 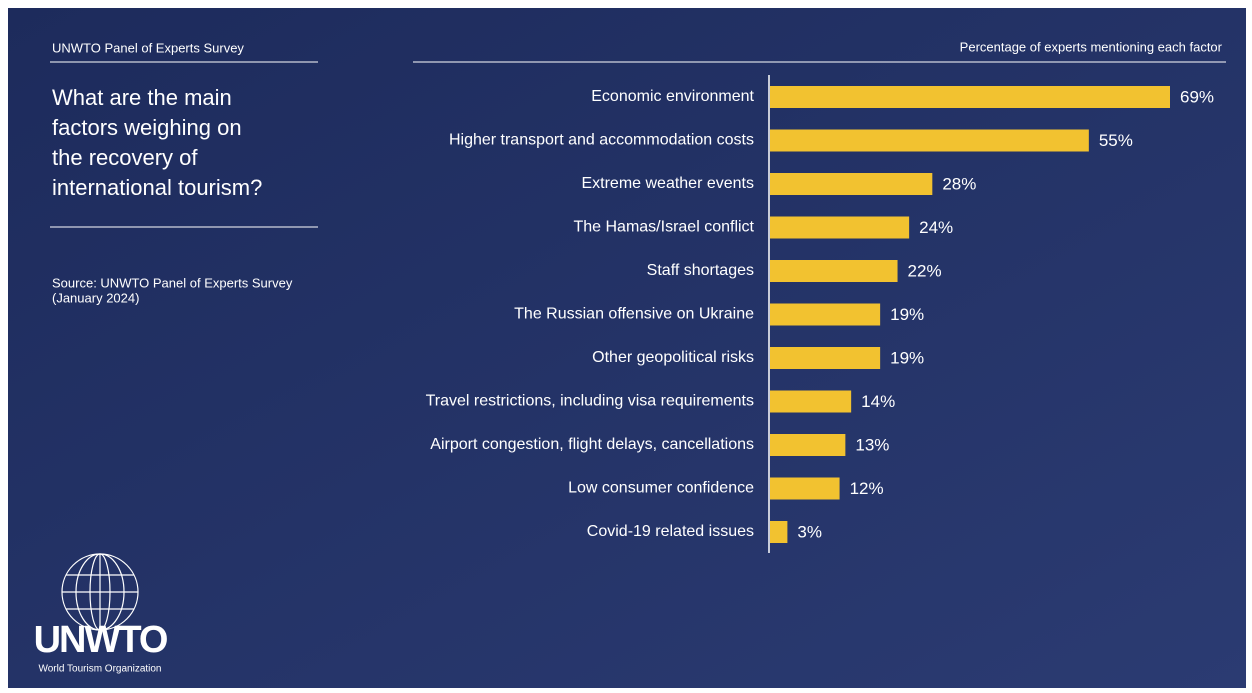 What do you see at coordinates (809, 531) in the screenshot?
I see `value-label: 3%` at bounding box center [809, 531].